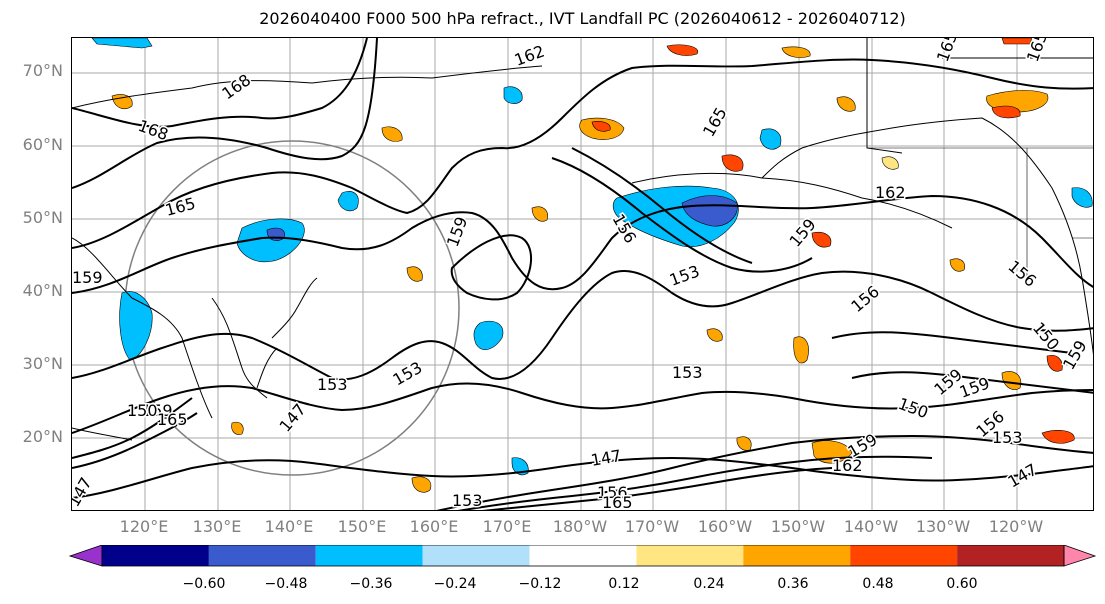 This screenshot has width=1105, height=604. Describe the element at coordinates (1080, 556) in the screenshot. I see `colorbar-extend-max` at that location.